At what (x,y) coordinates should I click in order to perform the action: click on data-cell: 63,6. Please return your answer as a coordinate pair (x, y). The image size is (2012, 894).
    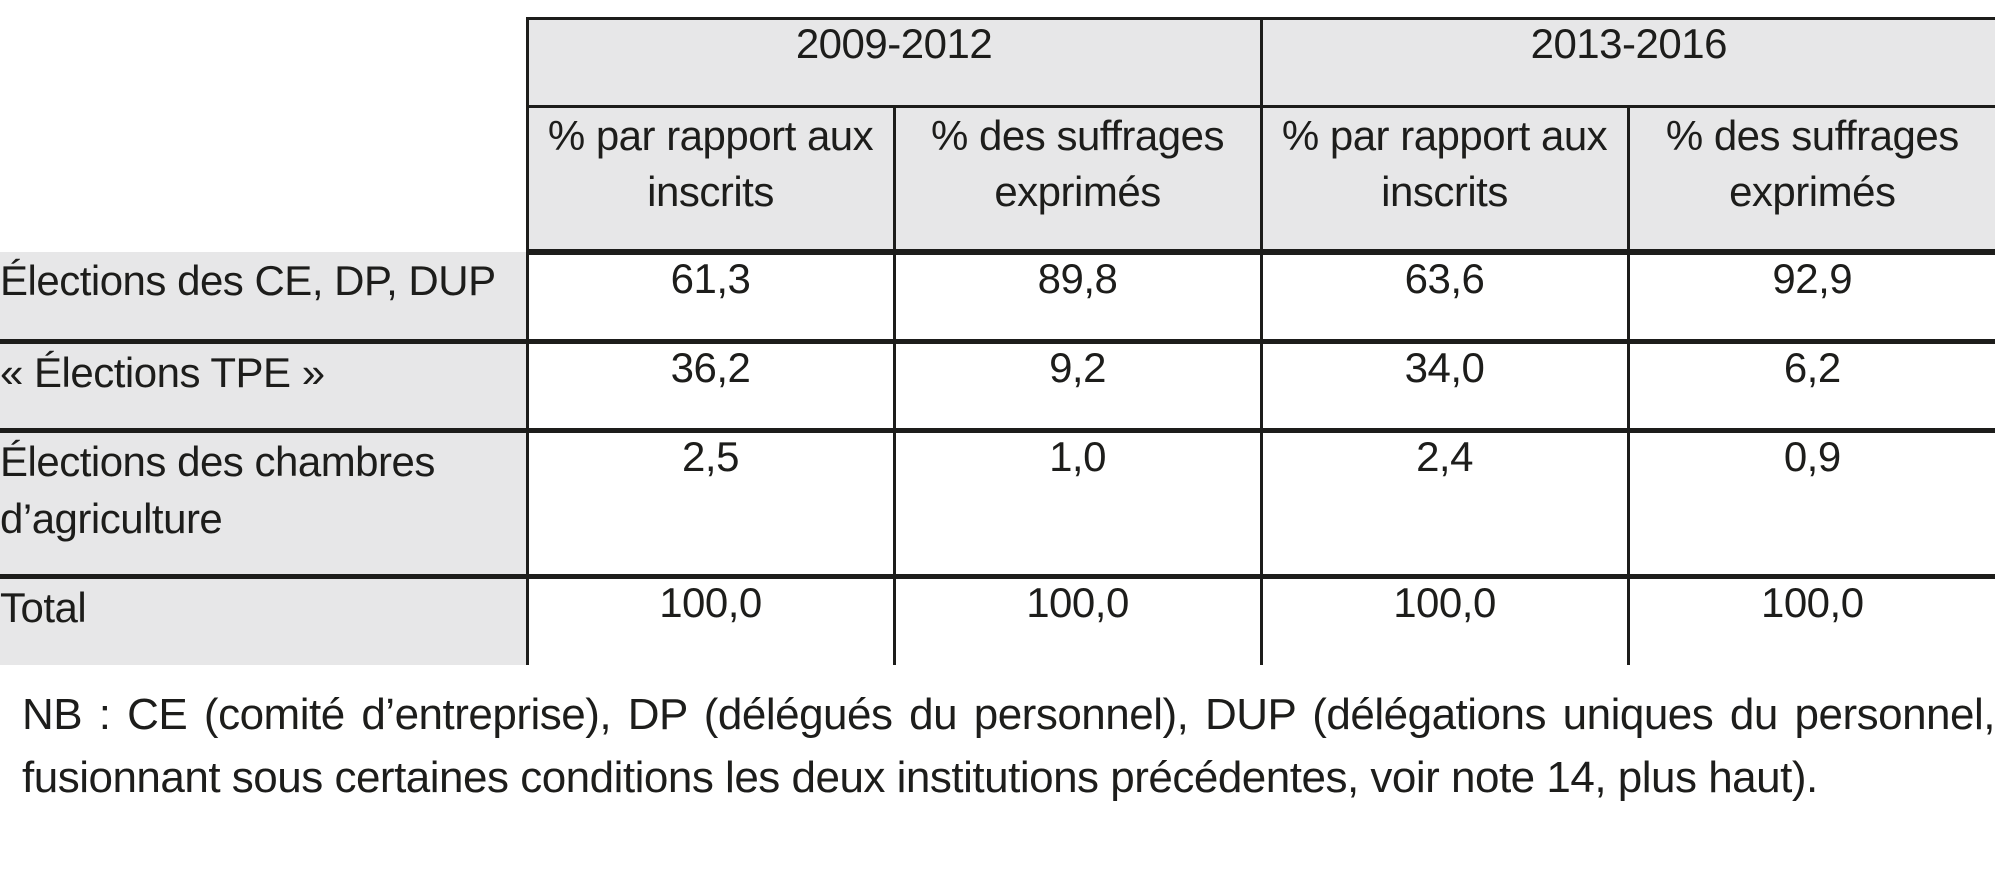
    Looking at the image, I should click on (1444, 297).